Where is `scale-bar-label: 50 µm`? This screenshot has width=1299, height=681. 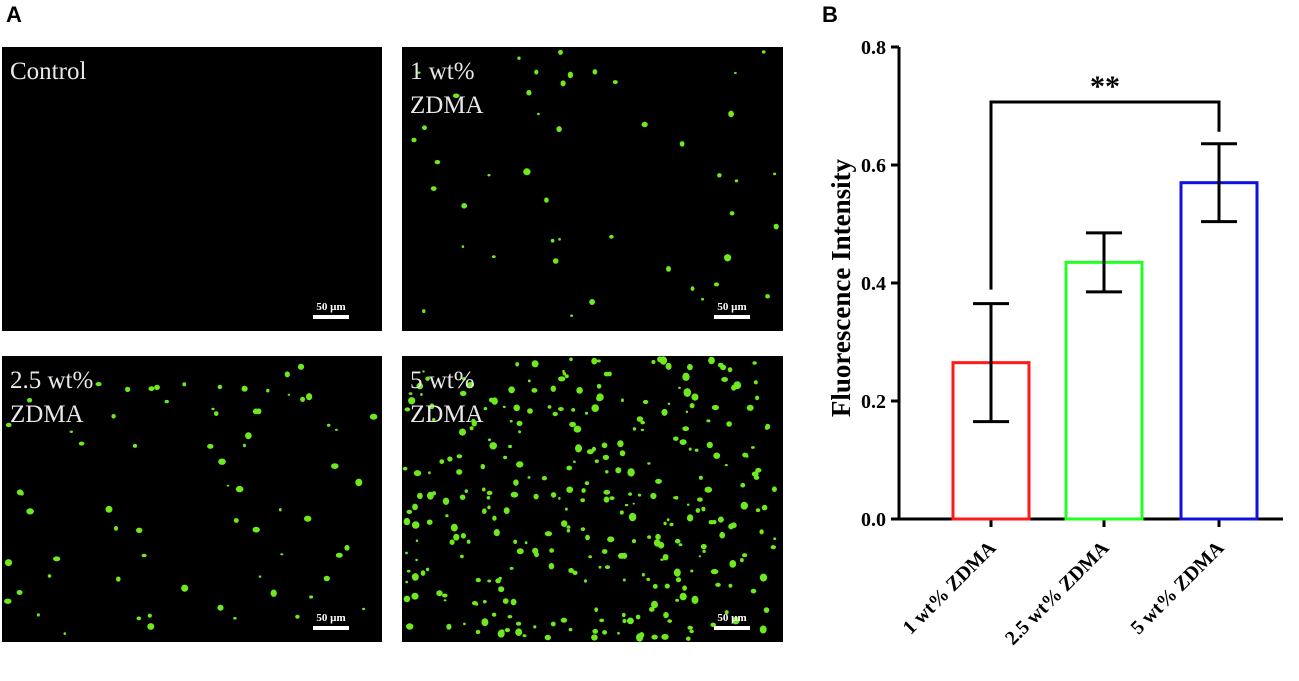
scale-bar-label: 50 µm is located at coordinates (331, 618).